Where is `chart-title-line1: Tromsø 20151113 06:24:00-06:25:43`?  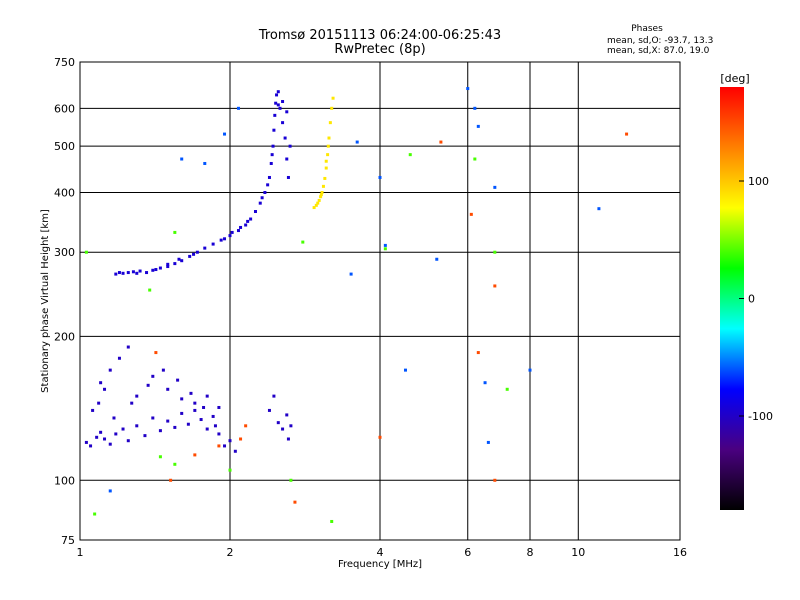 chart-title-line1: Tromsø 20151113 06:24:00-06:25:43 is located at coordinates (379, 35).